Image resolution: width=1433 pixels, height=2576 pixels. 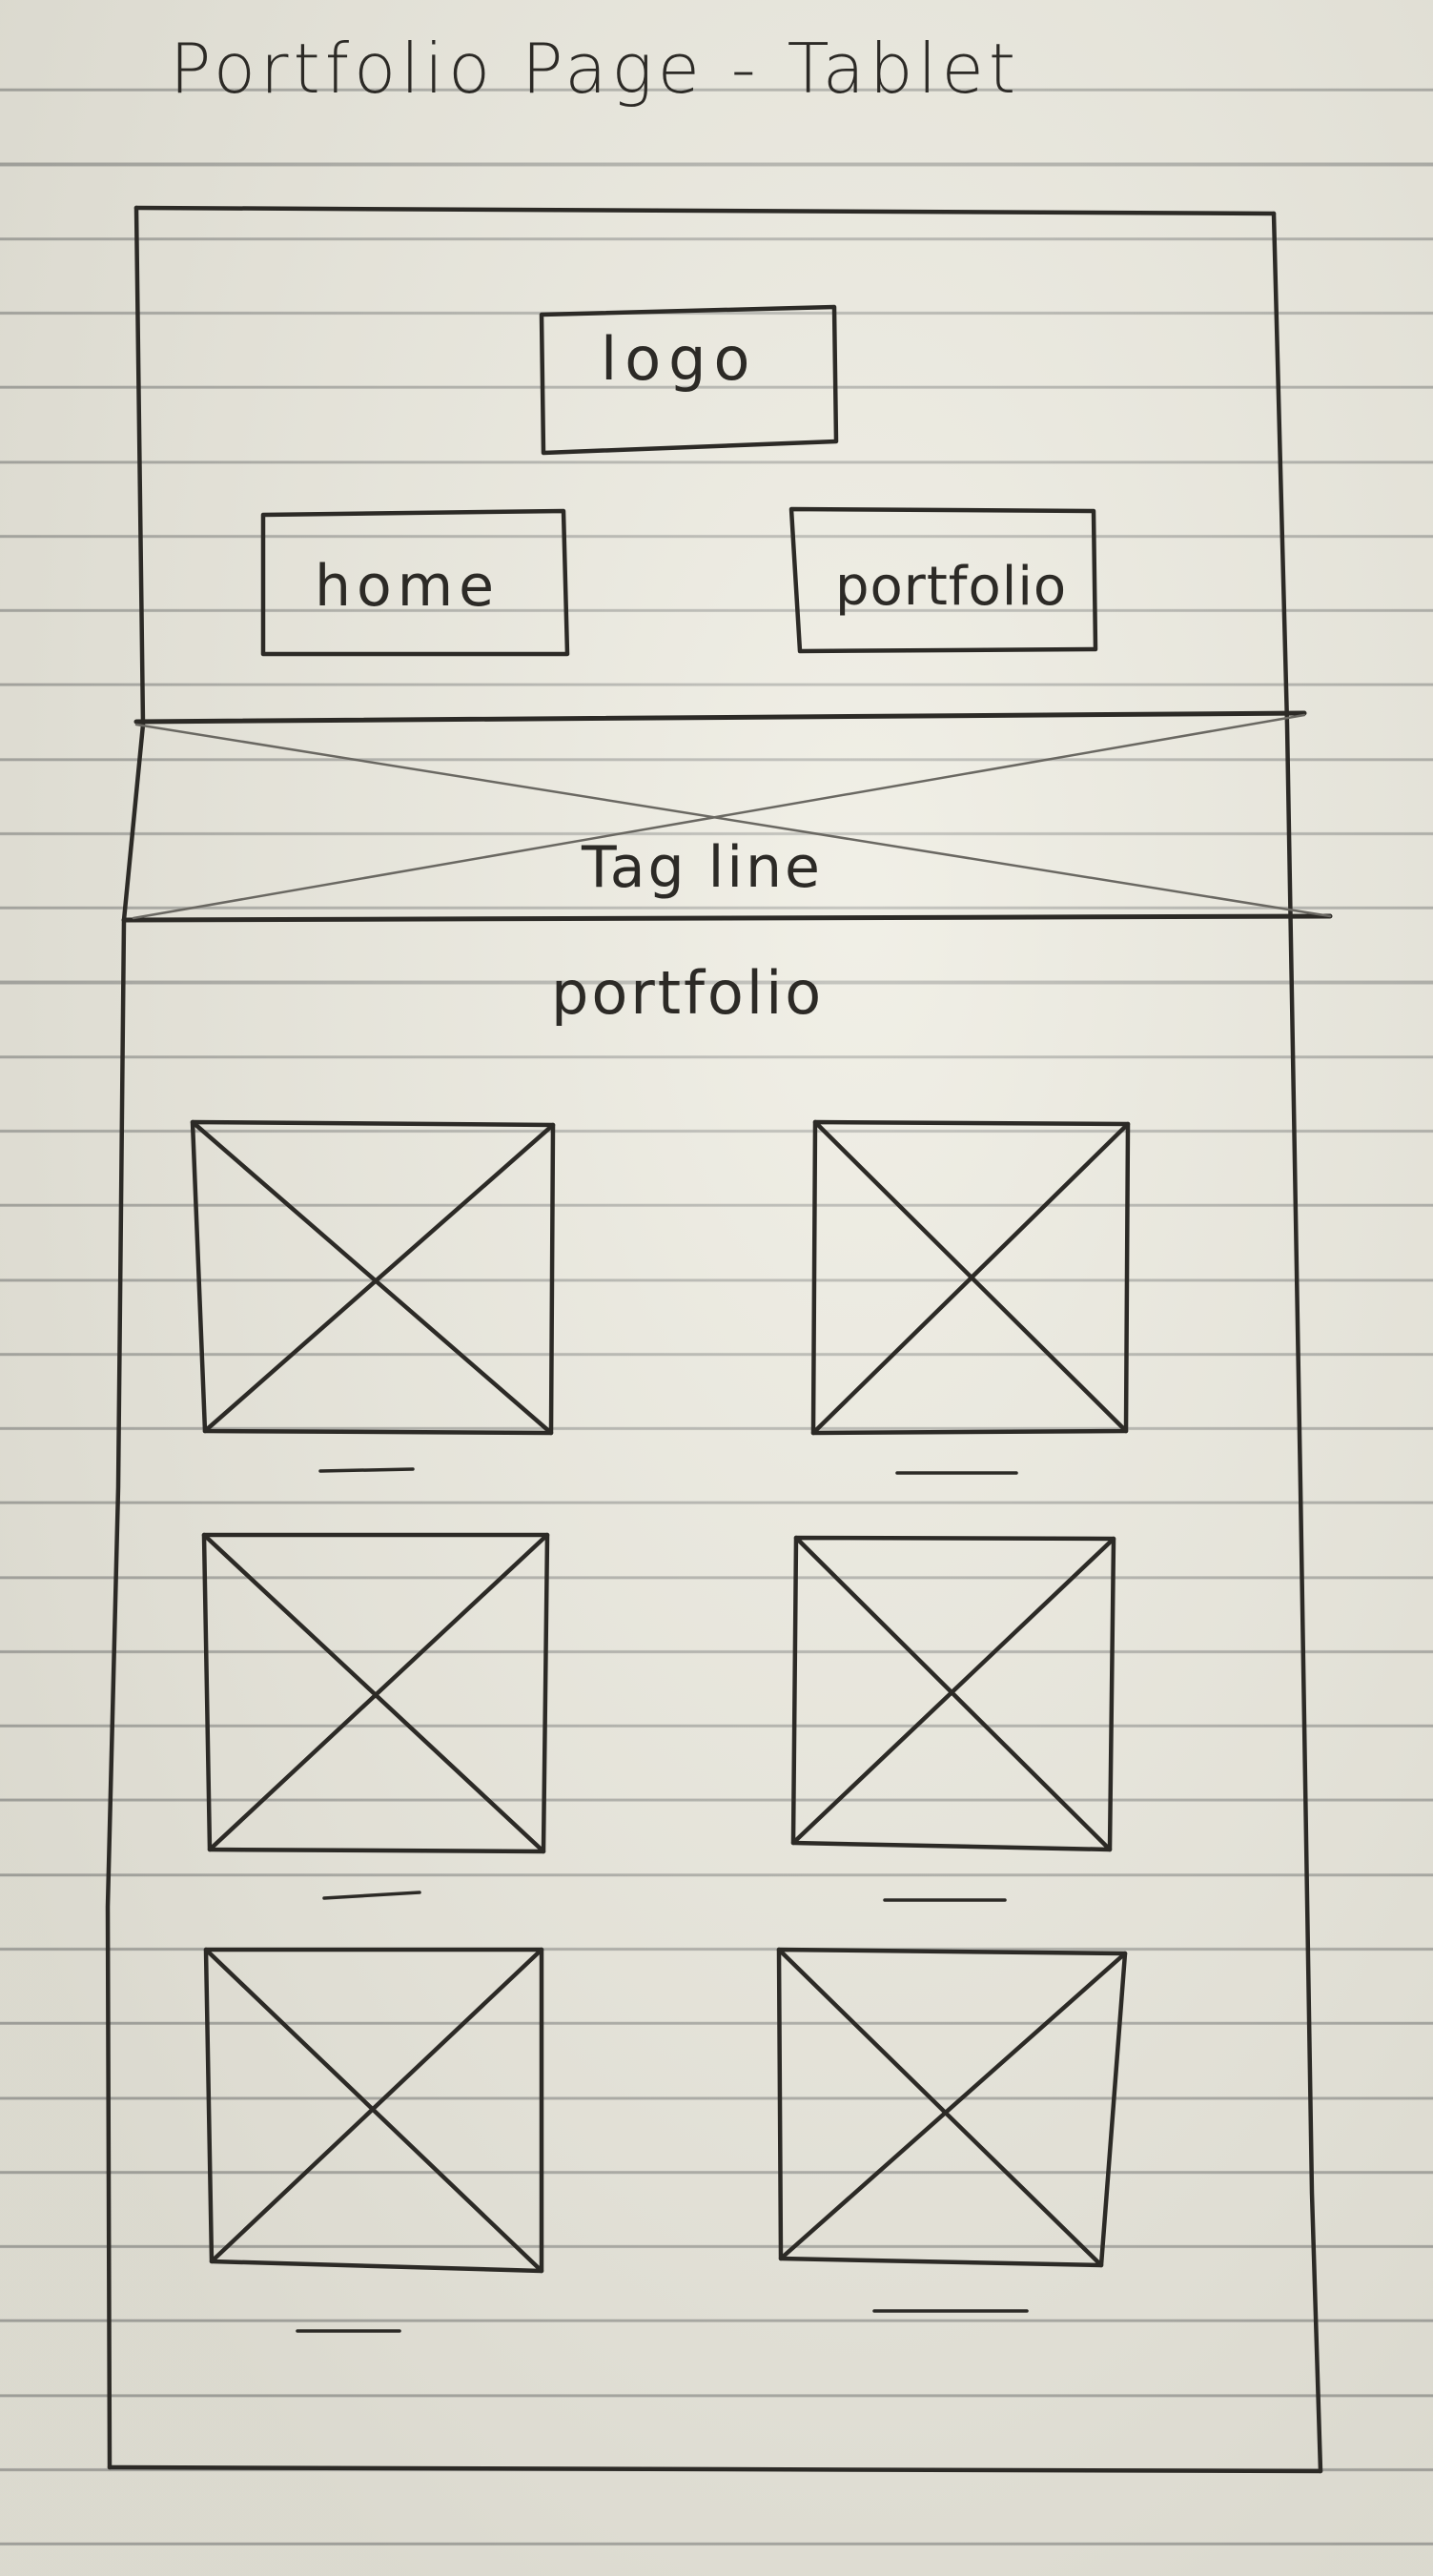 I want to click on home-button, so click(x=415, y=582).